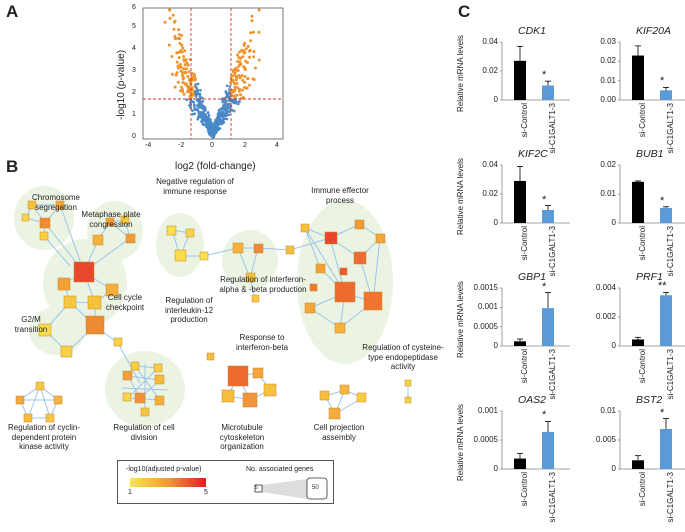 The image size is (685, 532). Describe the element at coordinates (121, 84) in the screenshot. I see `volcano-ylabel: -log10 (p-value)` at that location.